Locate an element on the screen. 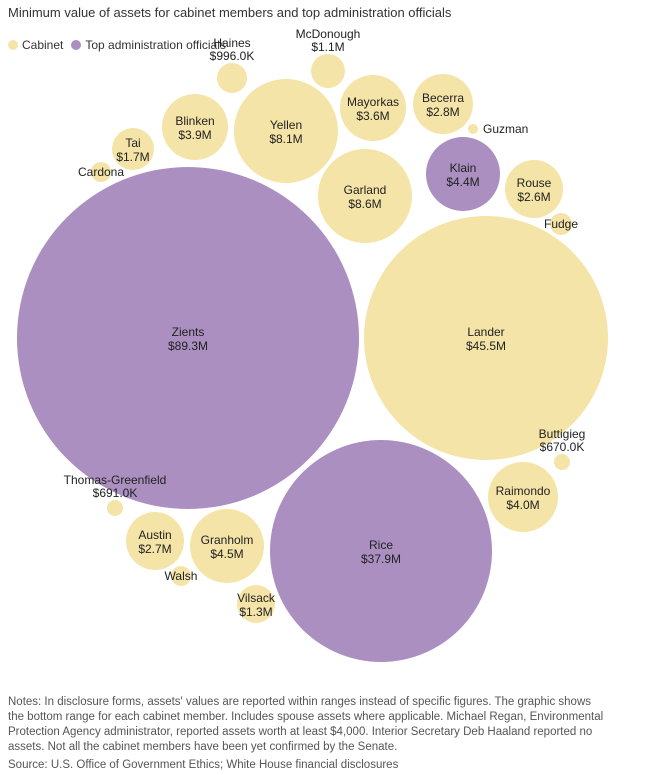 Image resolution: width=645 pixels, height=775 pixels. bubble-klain is located at coordinates (463, 174).